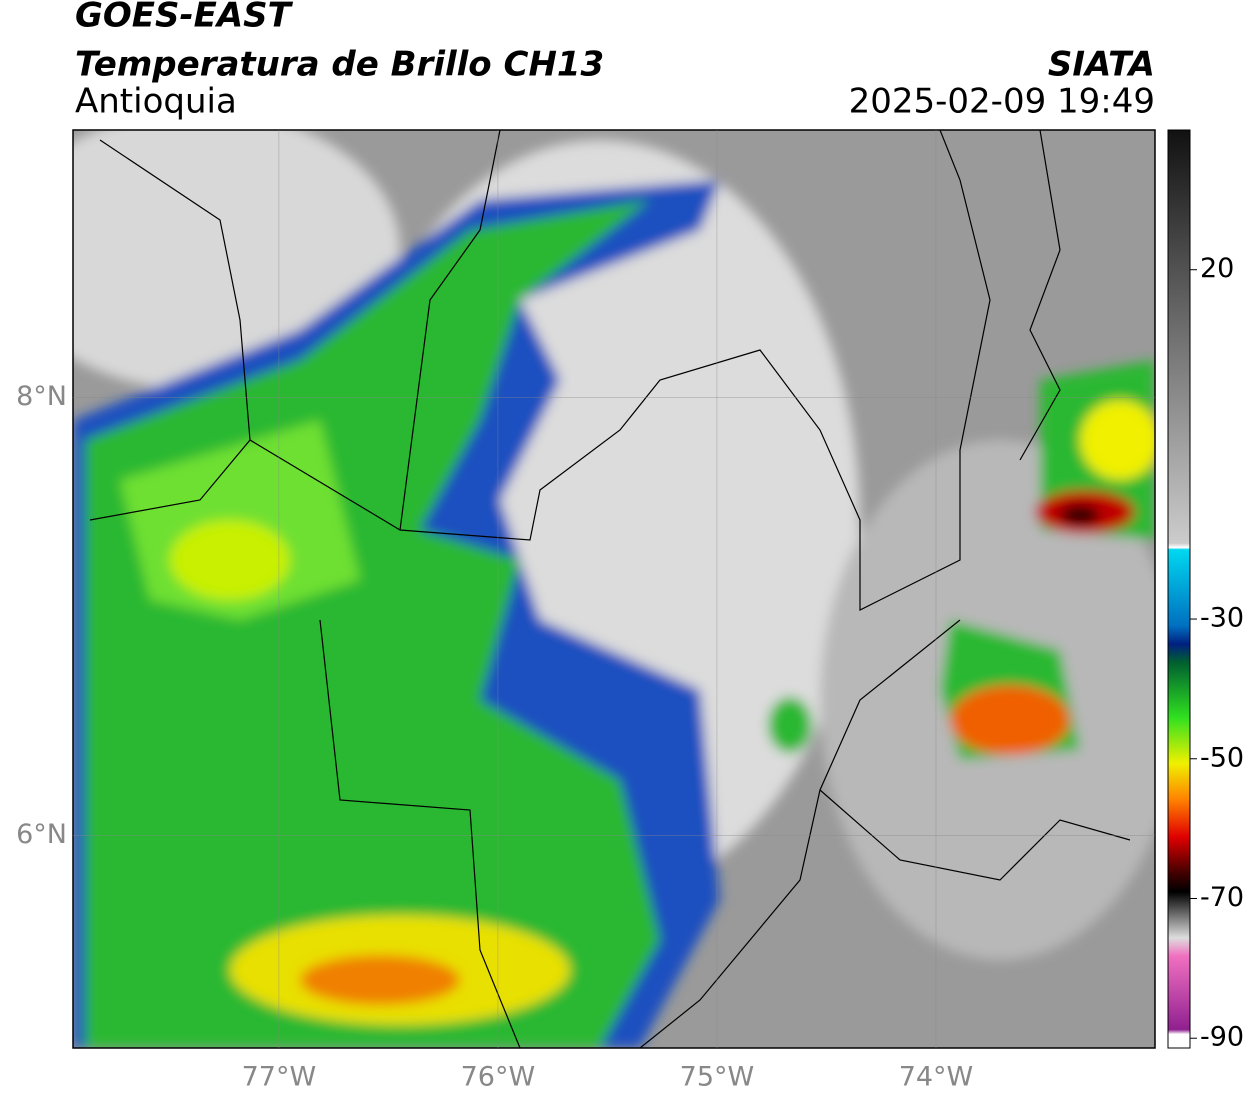 The image size is (1252, 1103). What do you see at coordinates (1101, 65) in the screenshot?
I see `source: SIATA` at bounding box center [1101, 65].